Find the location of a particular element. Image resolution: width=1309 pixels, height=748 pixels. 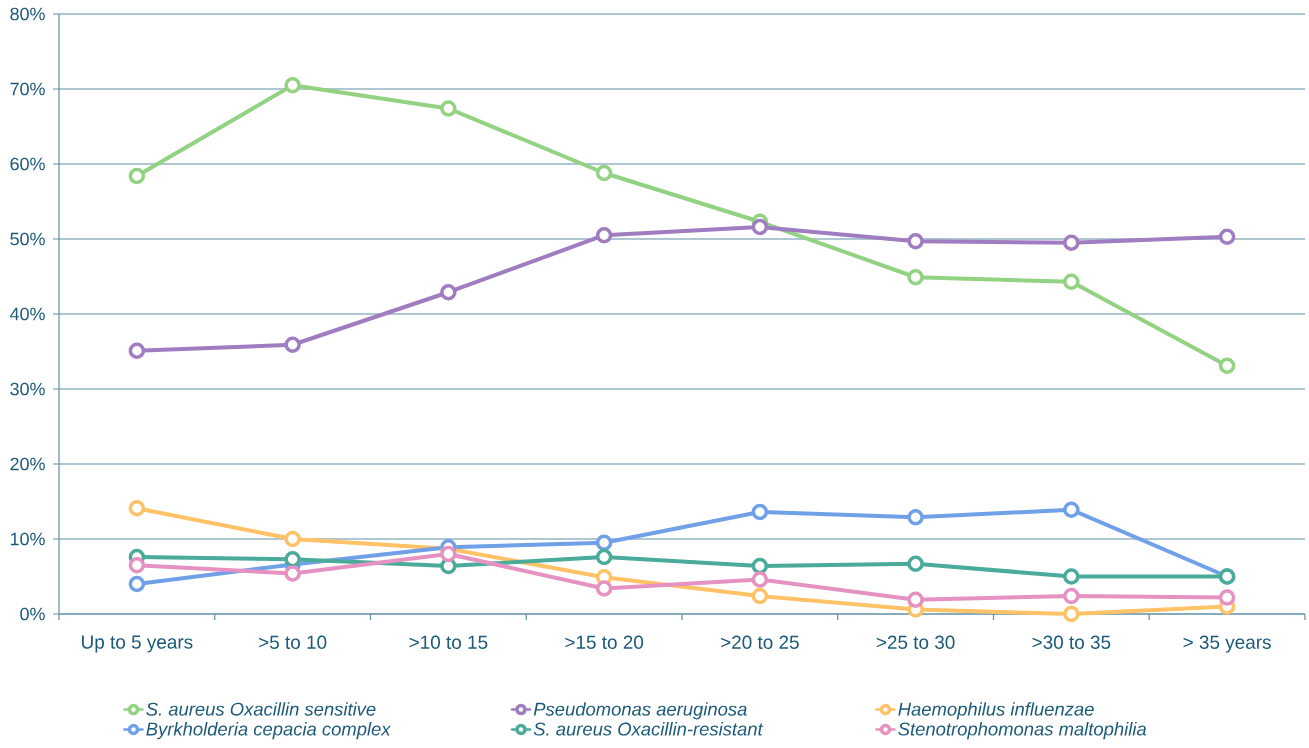

legend-label: S. aureus Oxacillin sensitive is located at coordinates (261, 709).